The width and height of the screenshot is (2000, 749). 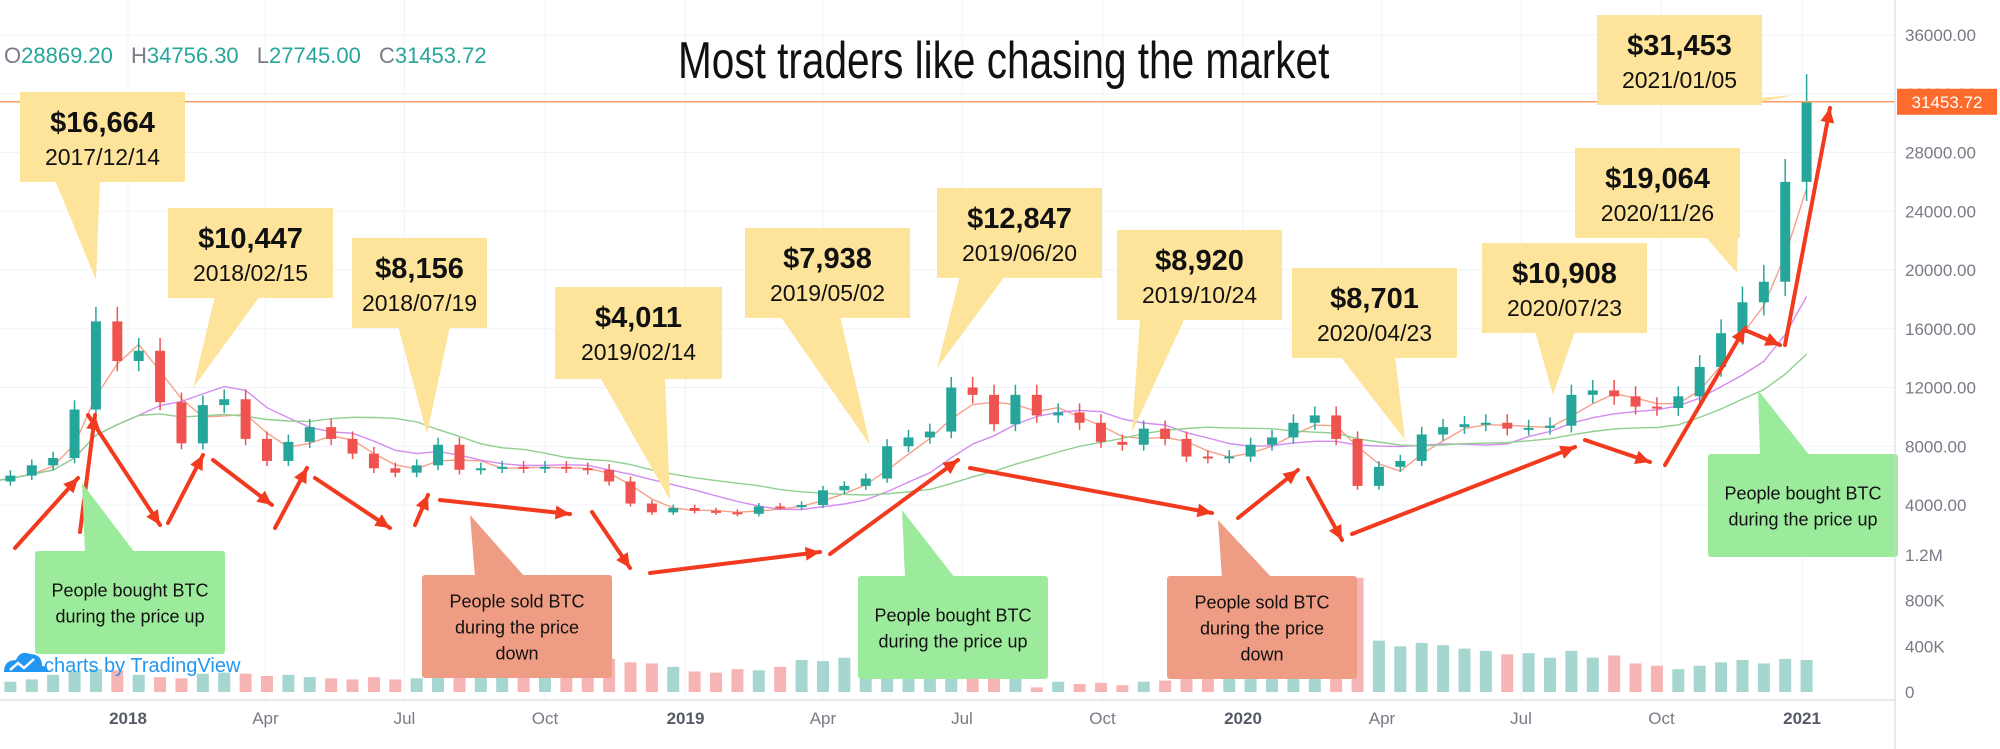 I want to click on ohlc-high: 34756.30, so click(x=193, y=55).